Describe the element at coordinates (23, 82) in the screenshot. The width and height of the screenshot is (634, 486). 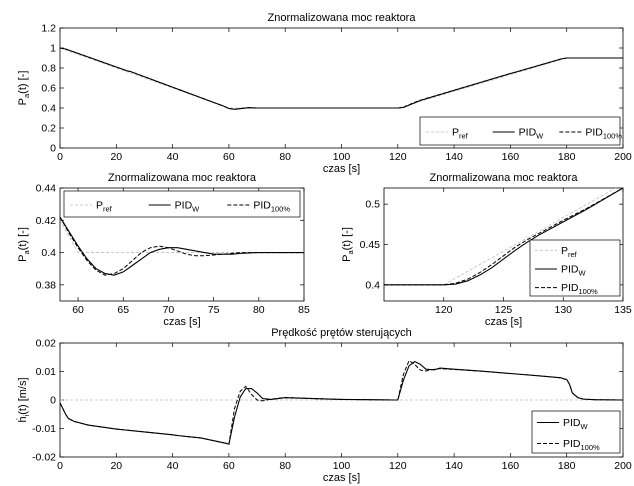
I see `y-axis-label-tail: (t) [-]` at that location.